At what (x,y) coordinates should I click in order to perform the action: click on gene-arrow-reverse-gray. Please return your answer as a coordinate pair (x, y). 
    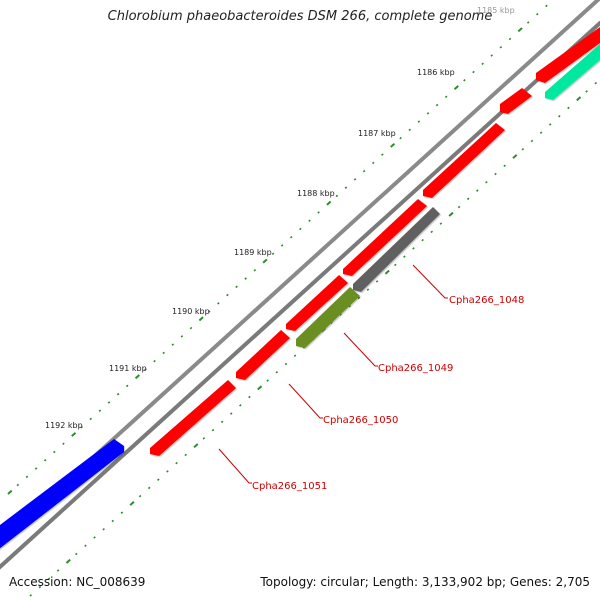
    Looking at the image, I should click on (396, 249).